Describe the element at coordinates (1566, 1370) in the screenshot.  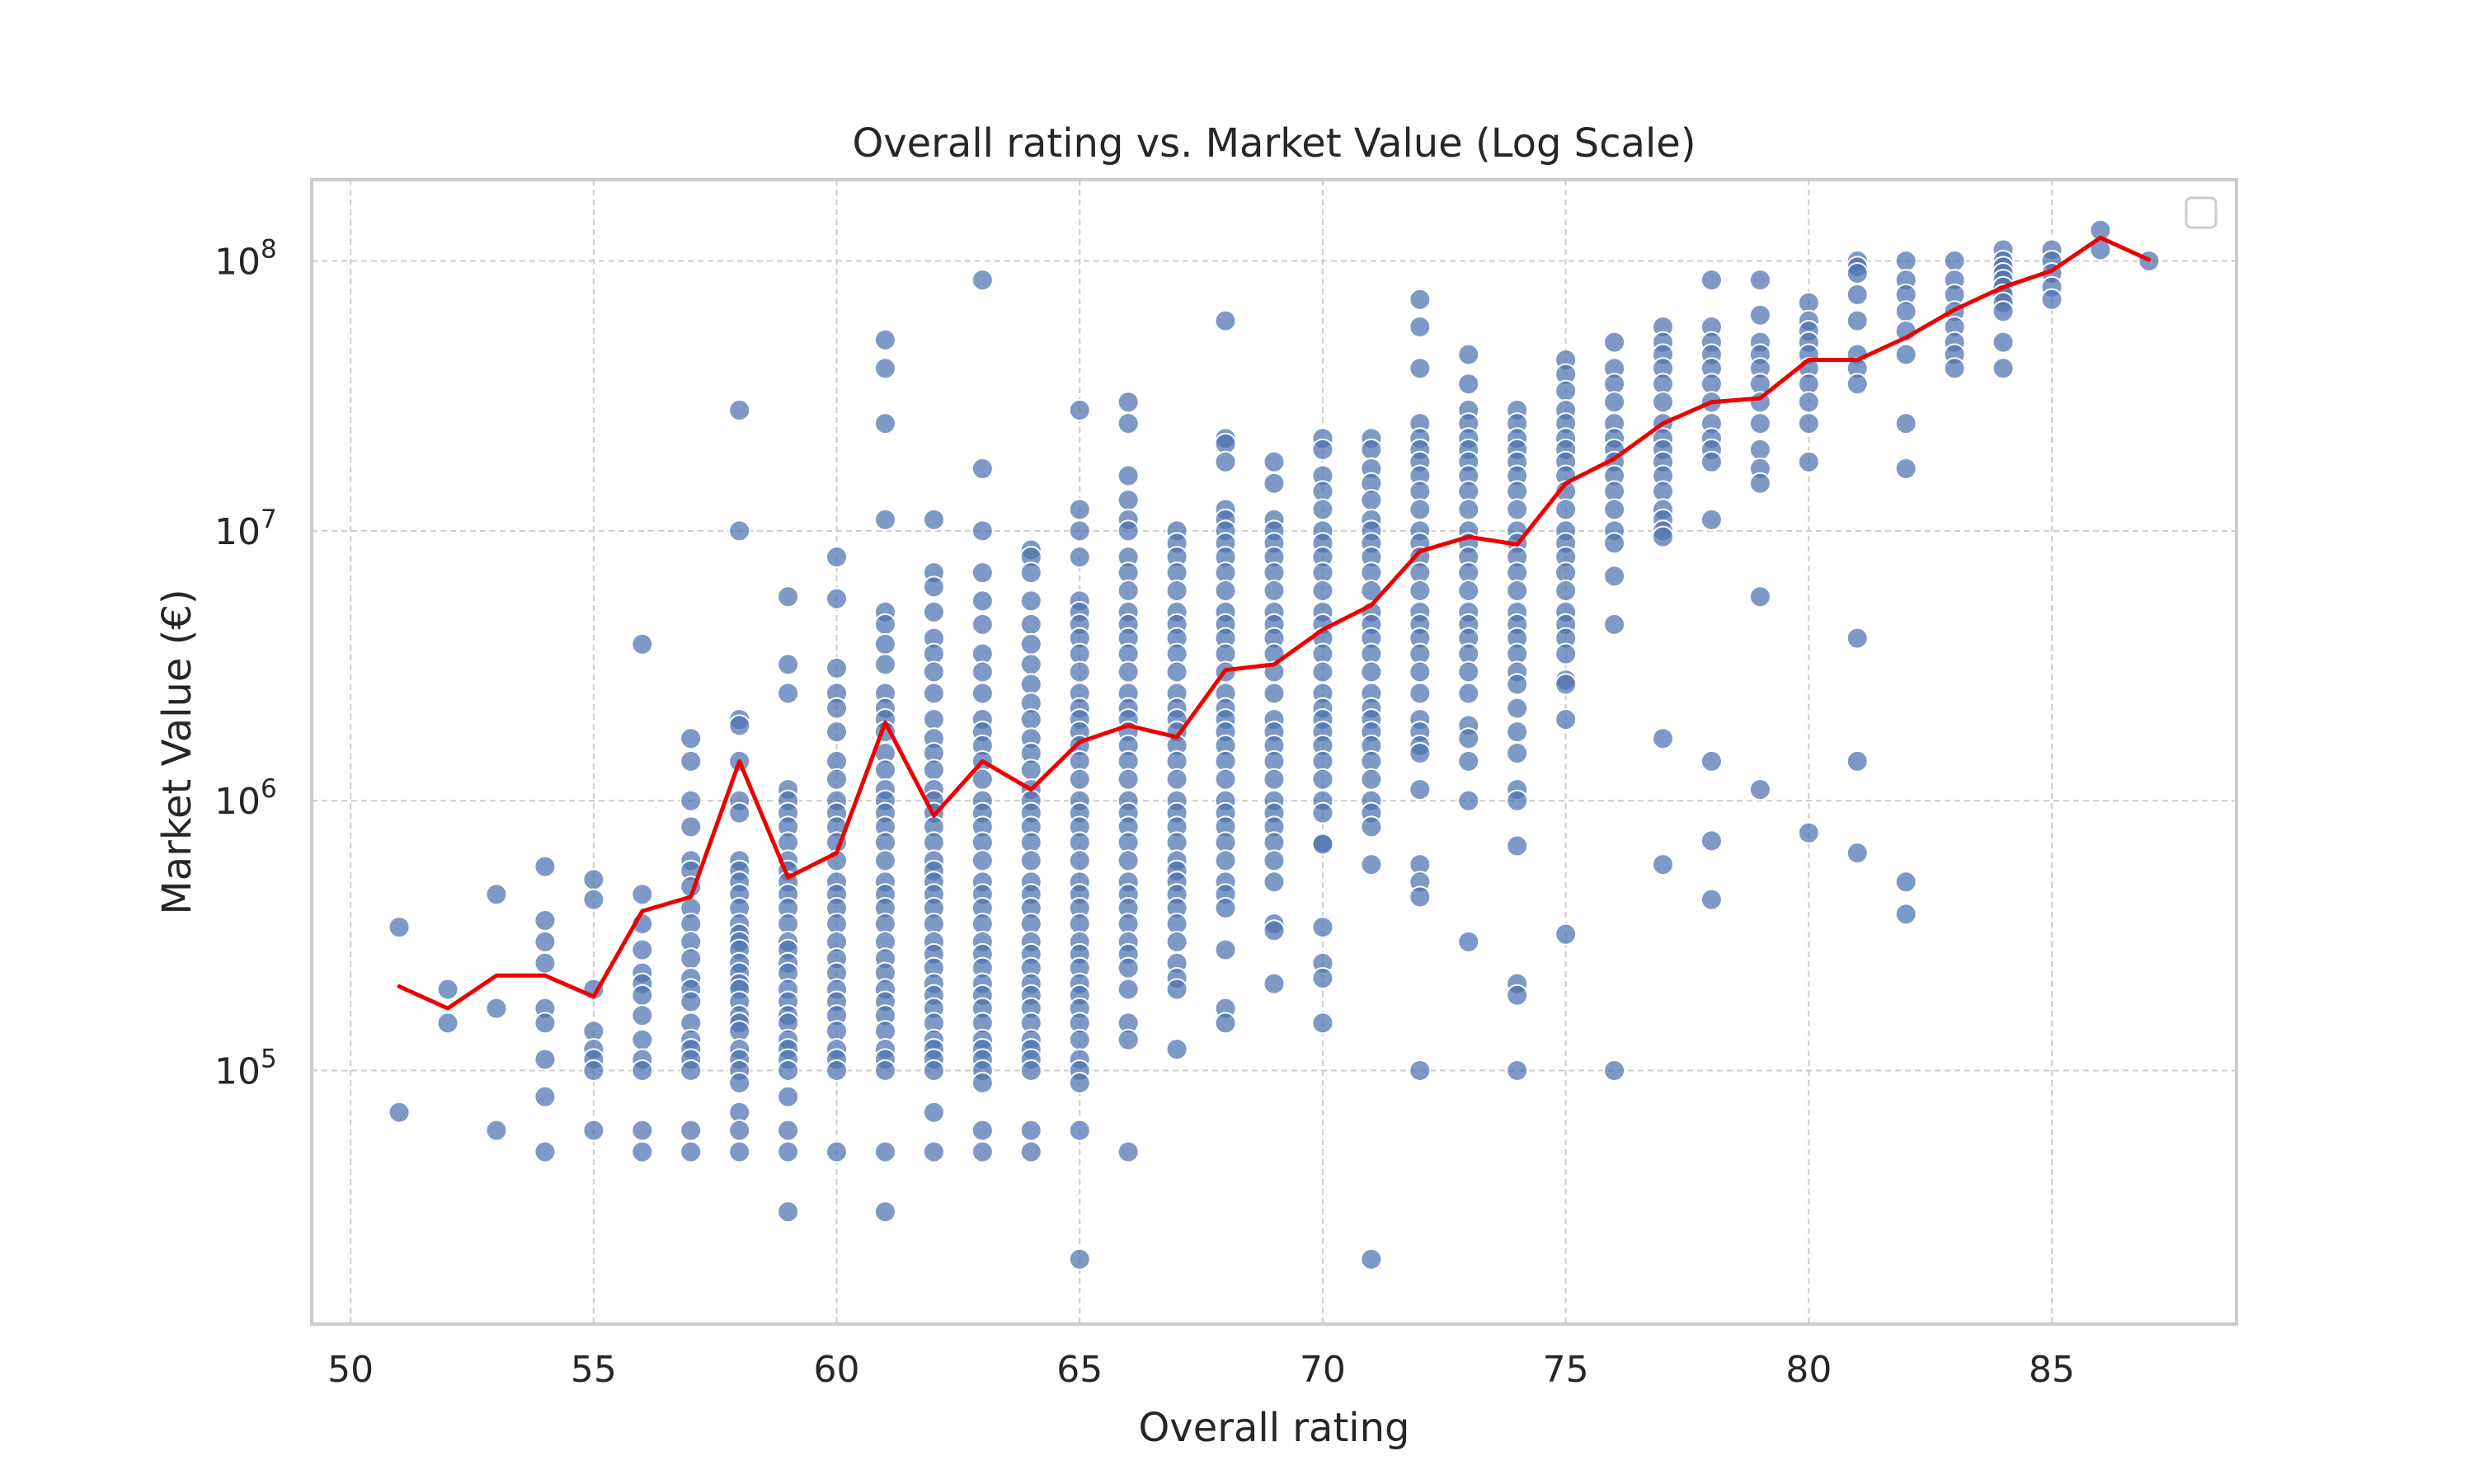
I see `x-tick-label: 75` at that location.